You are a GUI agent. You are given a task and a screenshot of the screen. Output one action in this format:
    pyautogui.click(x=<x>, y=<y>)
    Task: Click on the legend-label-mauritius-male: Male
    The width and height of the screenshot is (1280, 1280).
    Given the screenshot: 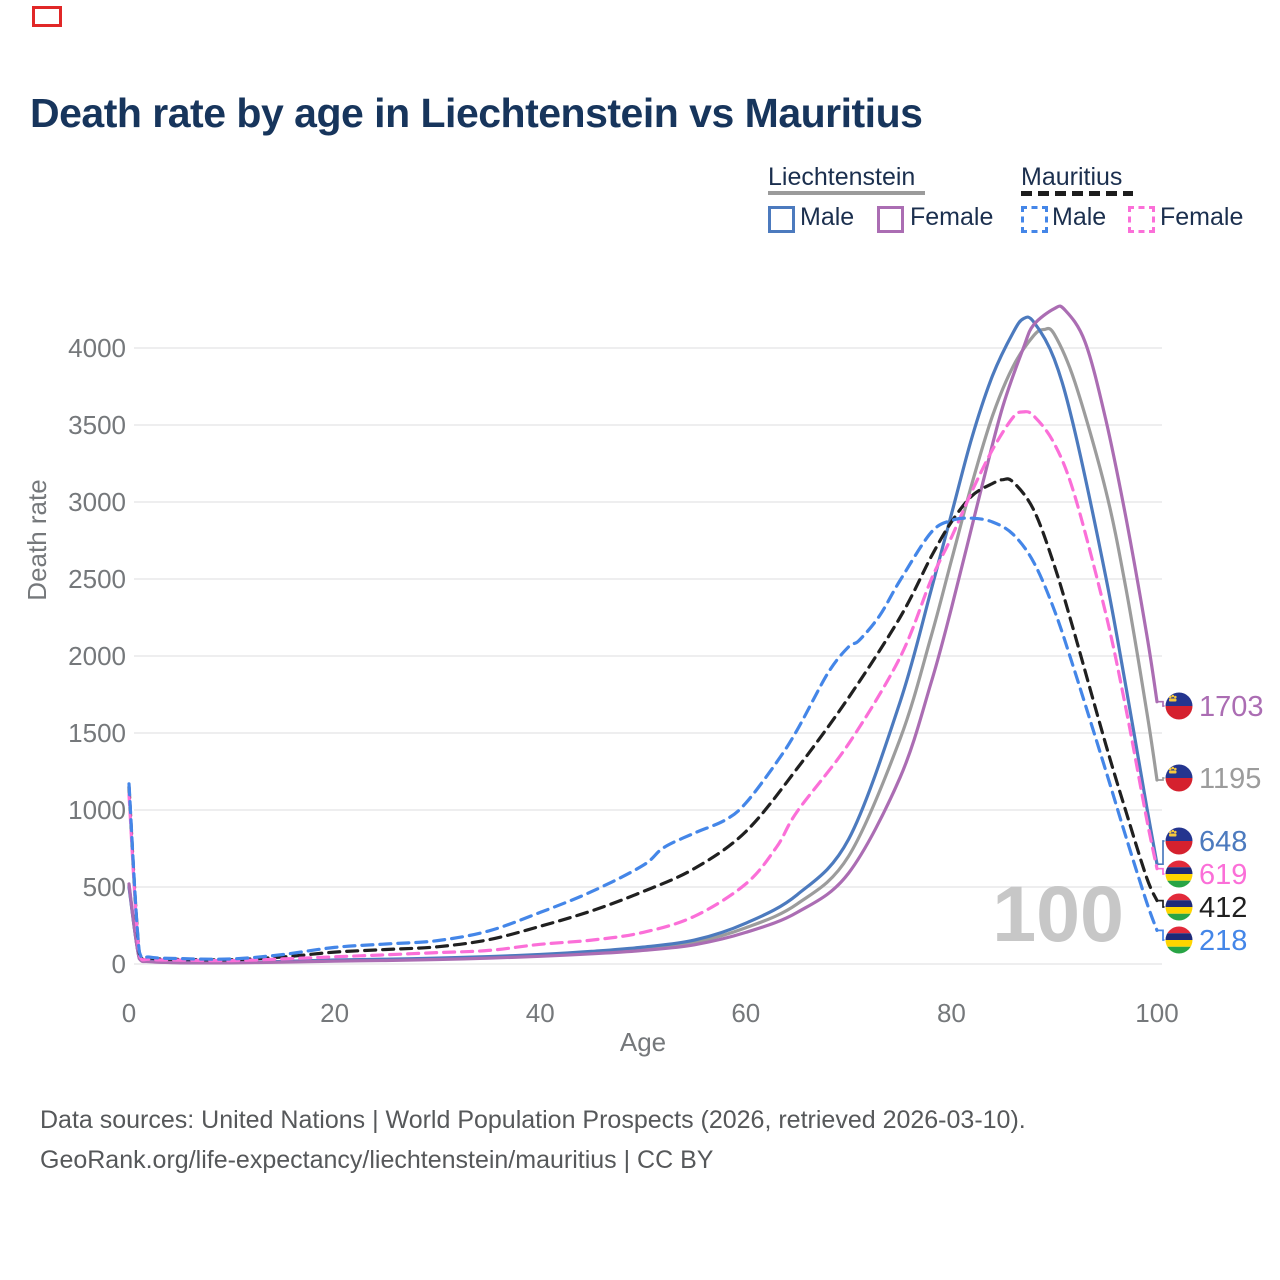 What is the action you would take?
    pyautogui.click(x=1079, y=217)
    